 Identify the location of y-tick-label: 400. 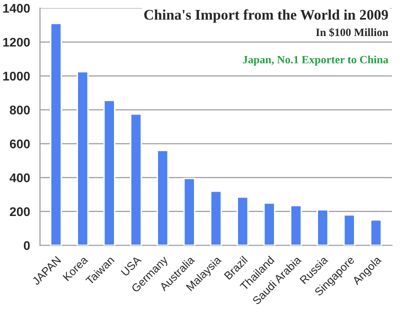
(20, 177).